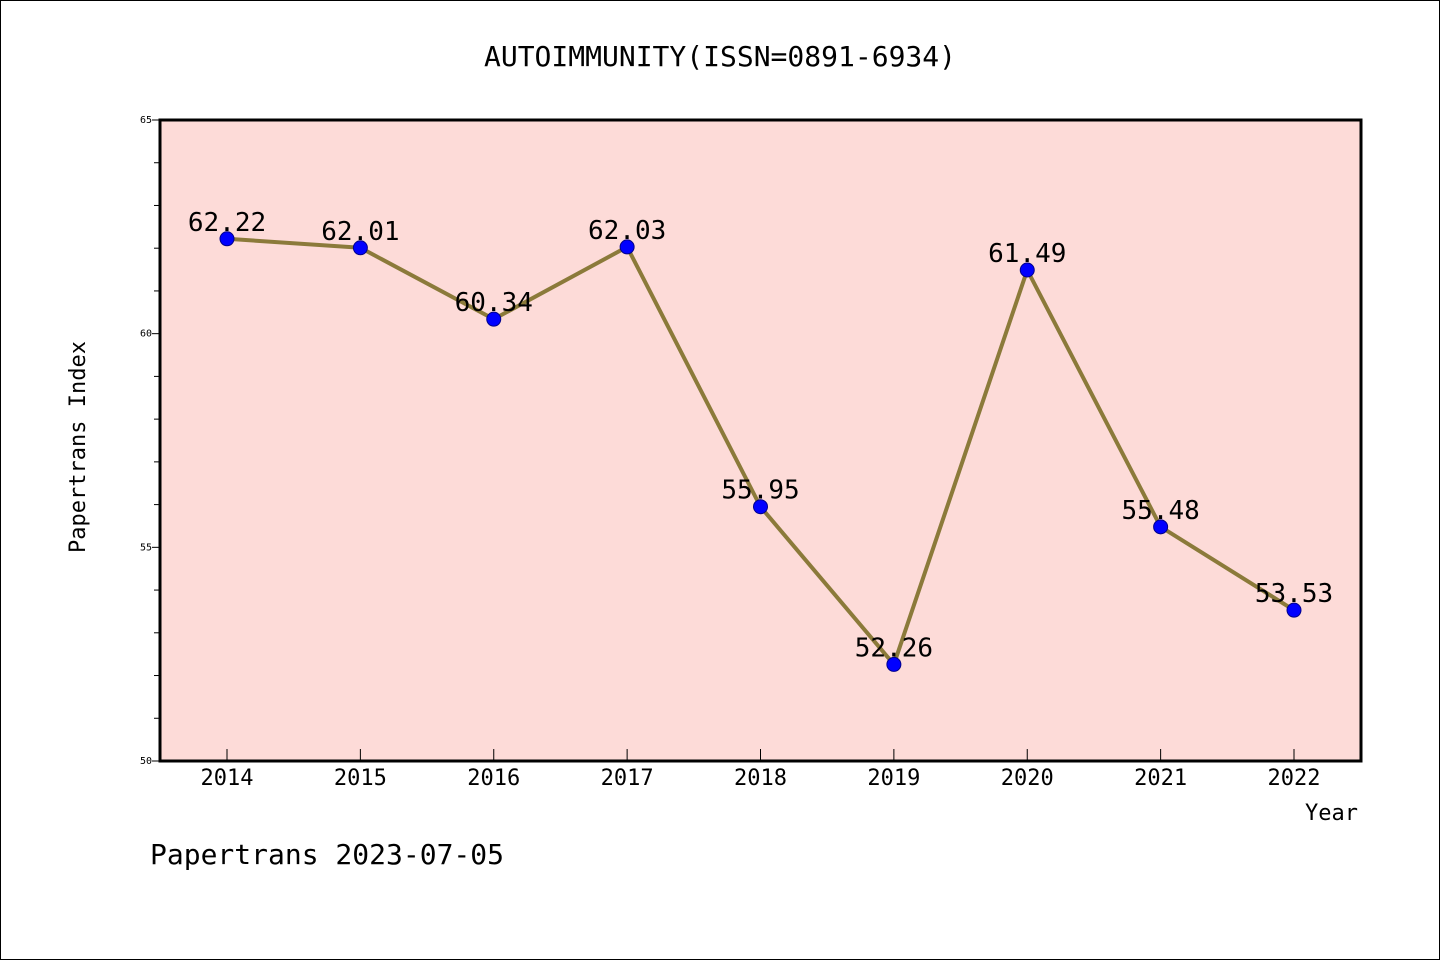 Image resolution: width=1440 pixels, height=960 pixels. Describe the element at coordinates (1027, 778) in the screenshot. I see `x-tick-label: 2020` at that location.